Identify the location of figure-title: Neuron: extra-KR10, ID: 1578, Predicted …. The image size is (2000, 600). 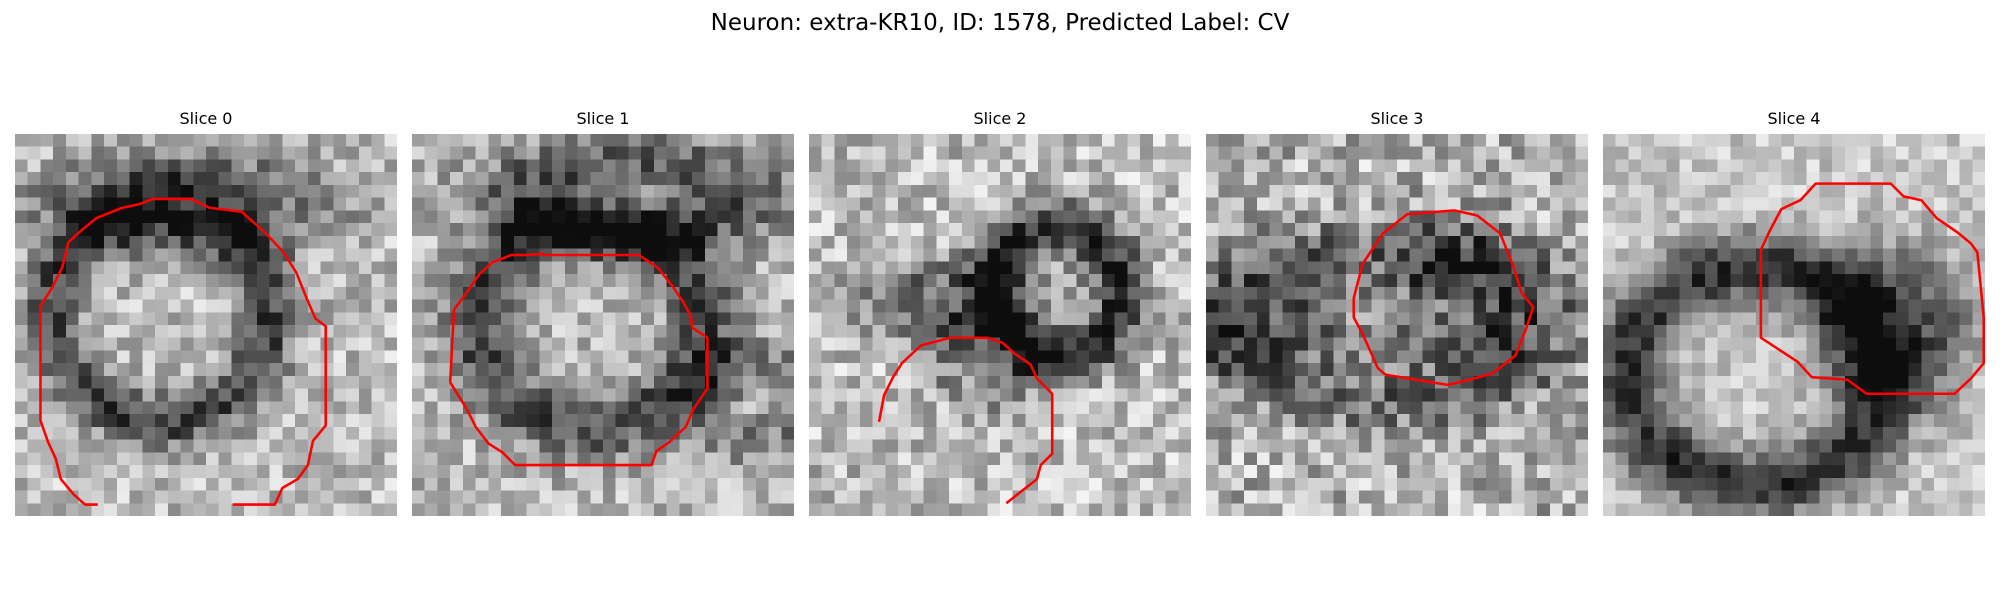
(1000, 23).